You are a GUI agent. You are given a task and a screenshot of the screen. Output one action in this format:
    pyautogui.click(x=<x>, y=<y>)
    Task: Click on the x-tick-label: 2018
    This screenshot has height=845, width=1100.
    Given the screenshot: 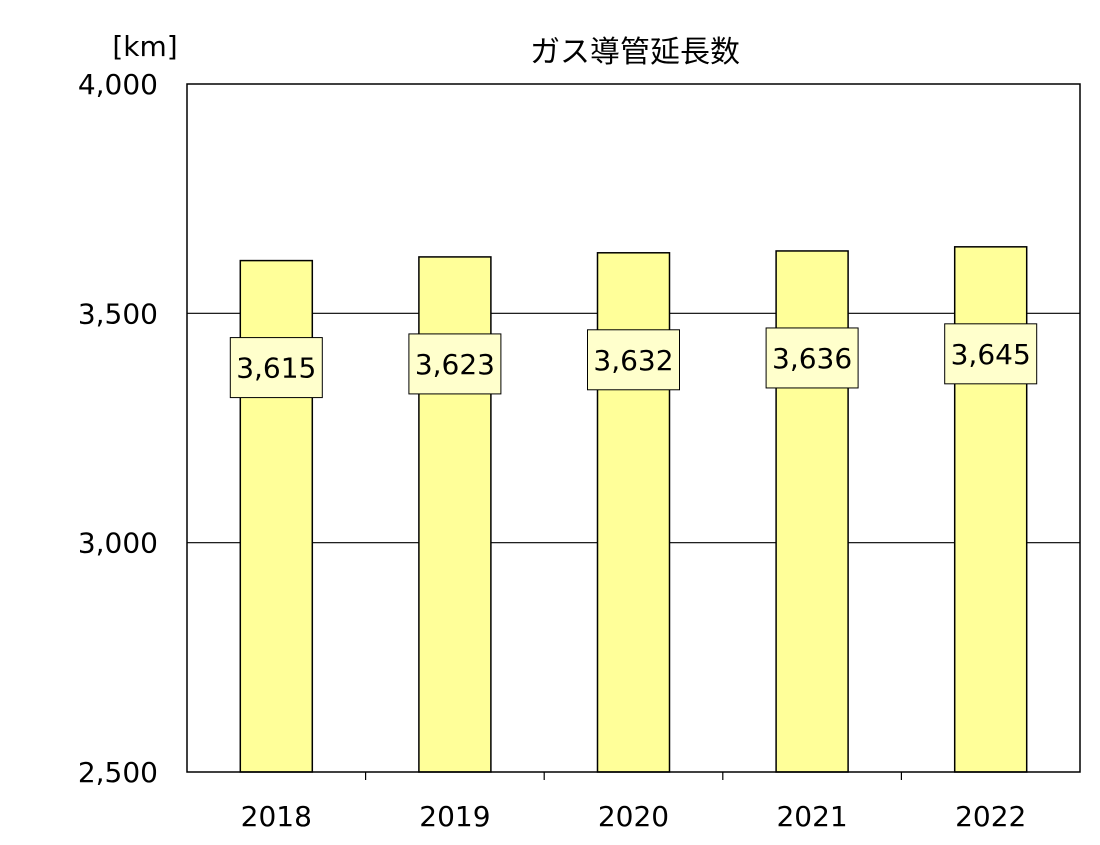 What is the action you would take?
    pyautogui.click(x=276, y=816)
    